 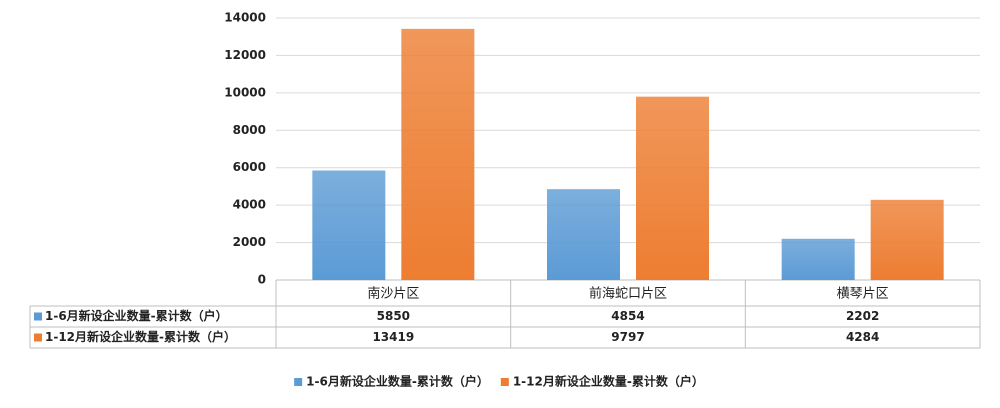 I want to click on x-tick-label: 南沙片区, so click(x=393, y=294).